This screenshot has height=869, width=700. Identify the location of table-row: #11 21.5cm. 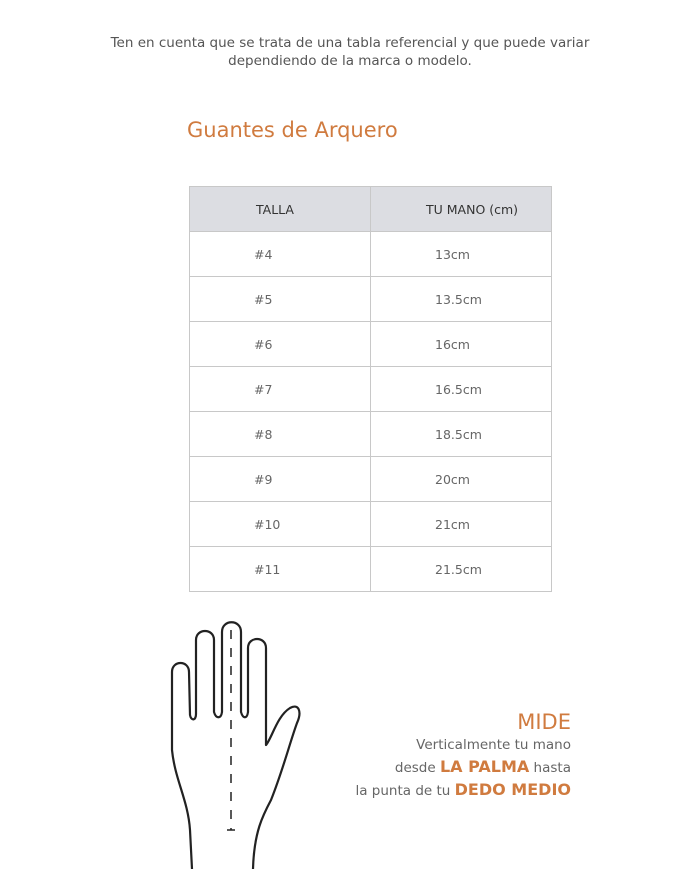
(370, 569).